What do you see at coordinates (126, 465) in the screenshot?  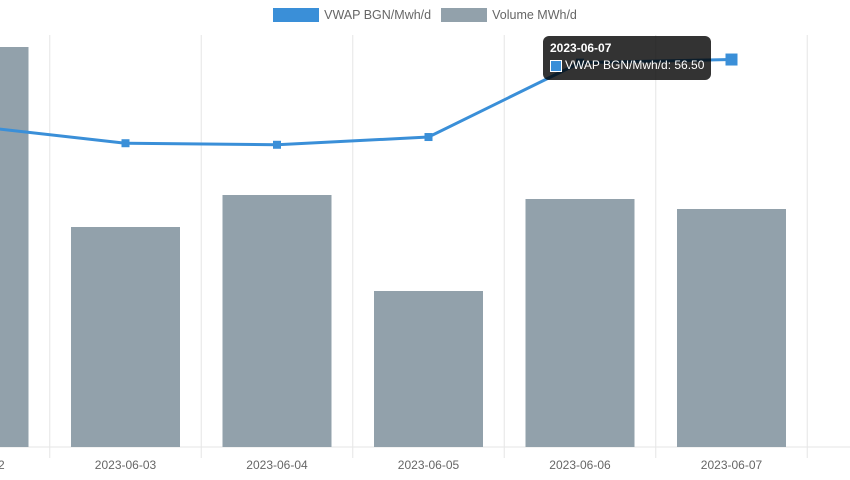 I see `x-tick-label: 2023-06-03` at bounding box center [126, 465].